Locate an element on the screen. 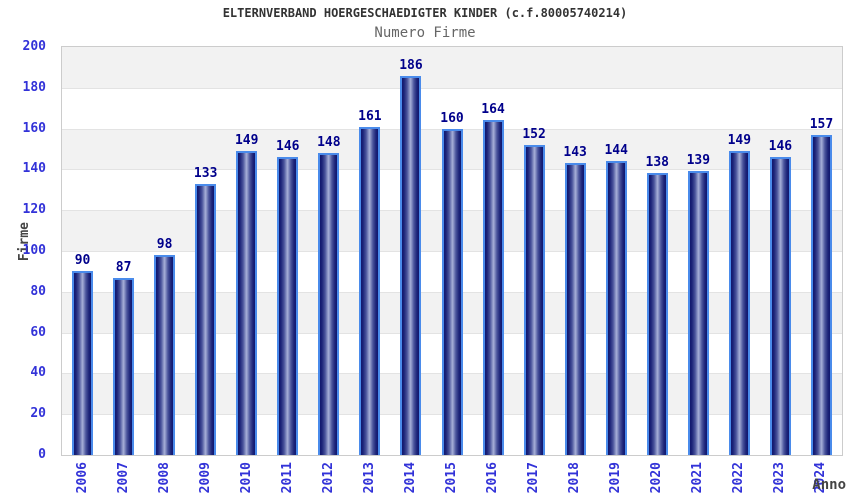  x-tick-label: 2007 is located at coordinates (123, 478).